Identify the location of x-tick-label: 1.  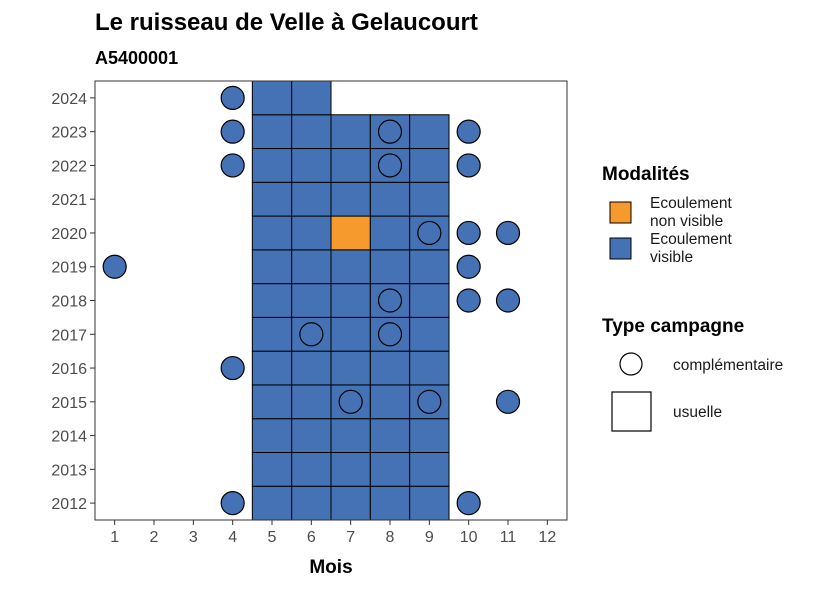
(114, 537).